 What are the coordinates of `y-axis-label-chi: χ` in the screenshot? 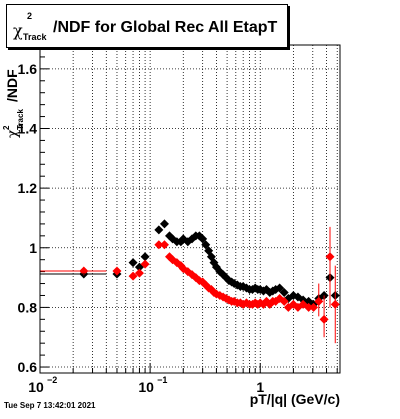 It's located at (13, 133).